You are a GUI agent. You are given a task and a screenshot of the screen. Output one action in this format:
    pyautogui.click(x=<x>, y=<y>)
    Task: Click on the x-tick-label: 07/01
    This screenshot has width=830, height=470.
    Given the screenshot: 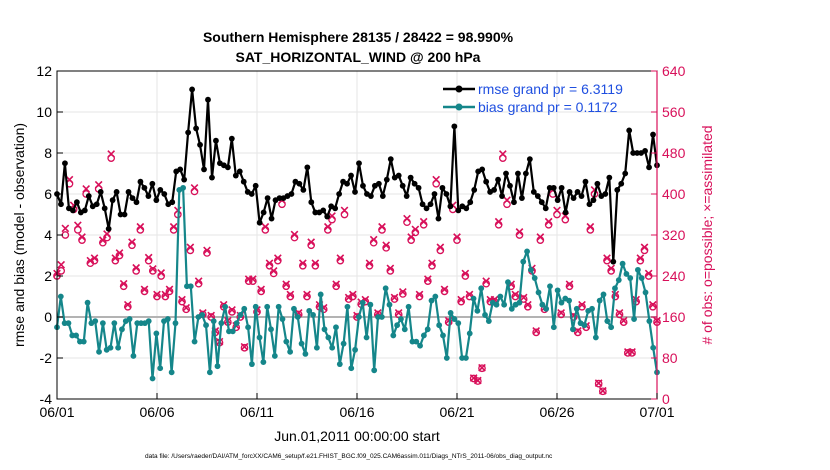 What is the action you would take?
    pyautogui.click(x=656, y=412)
    